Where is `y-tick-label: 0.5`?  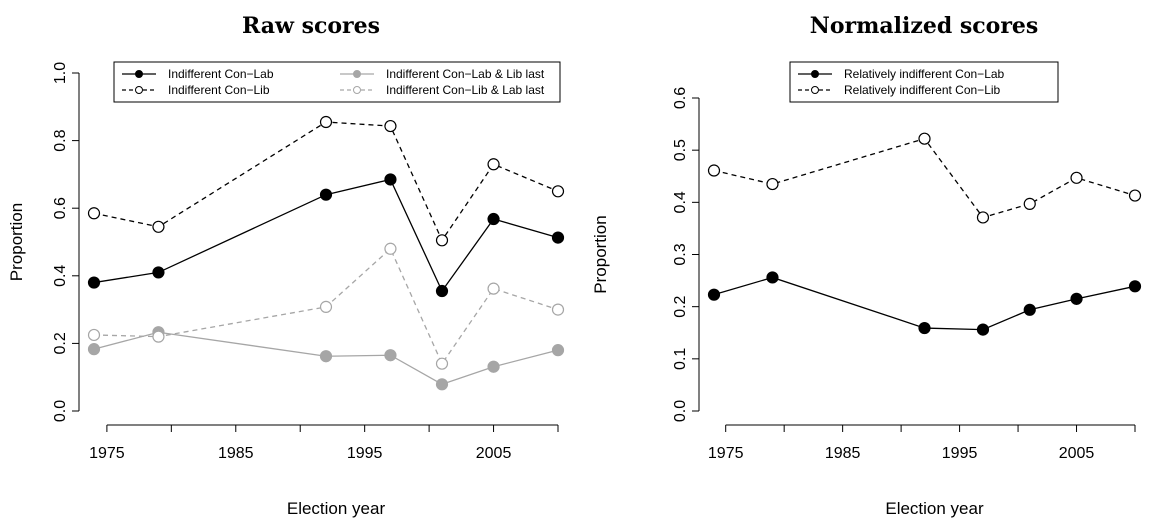
y-tick-label: 0.5 is located at coordinates (680, 150).